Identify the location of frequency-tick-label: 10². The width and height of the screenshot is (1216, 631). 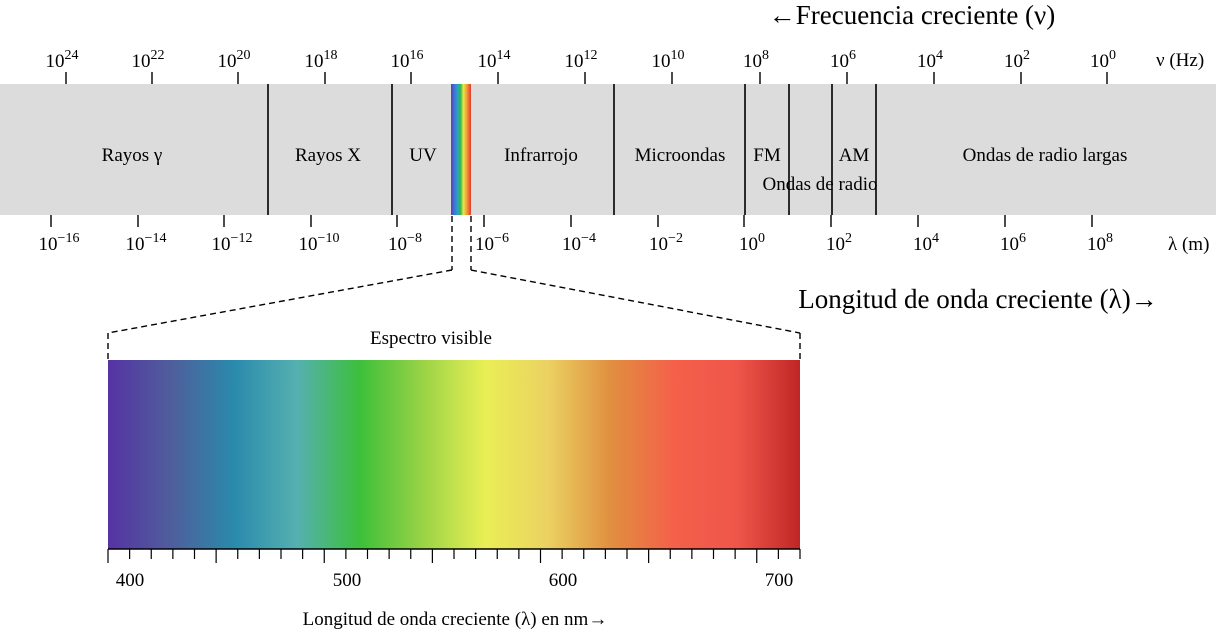
(1017, 60).